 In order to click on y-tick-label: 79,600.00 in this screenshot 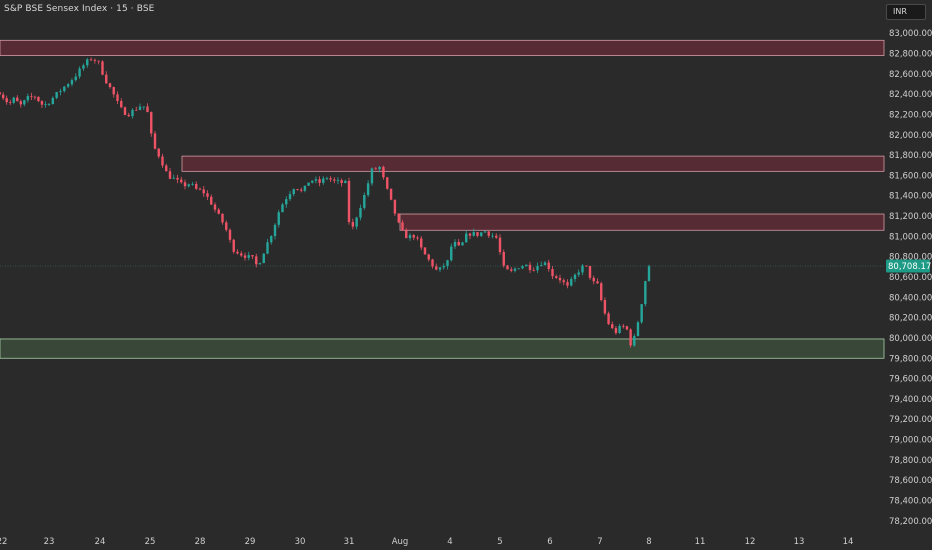, I will do `click(910, 380)`.